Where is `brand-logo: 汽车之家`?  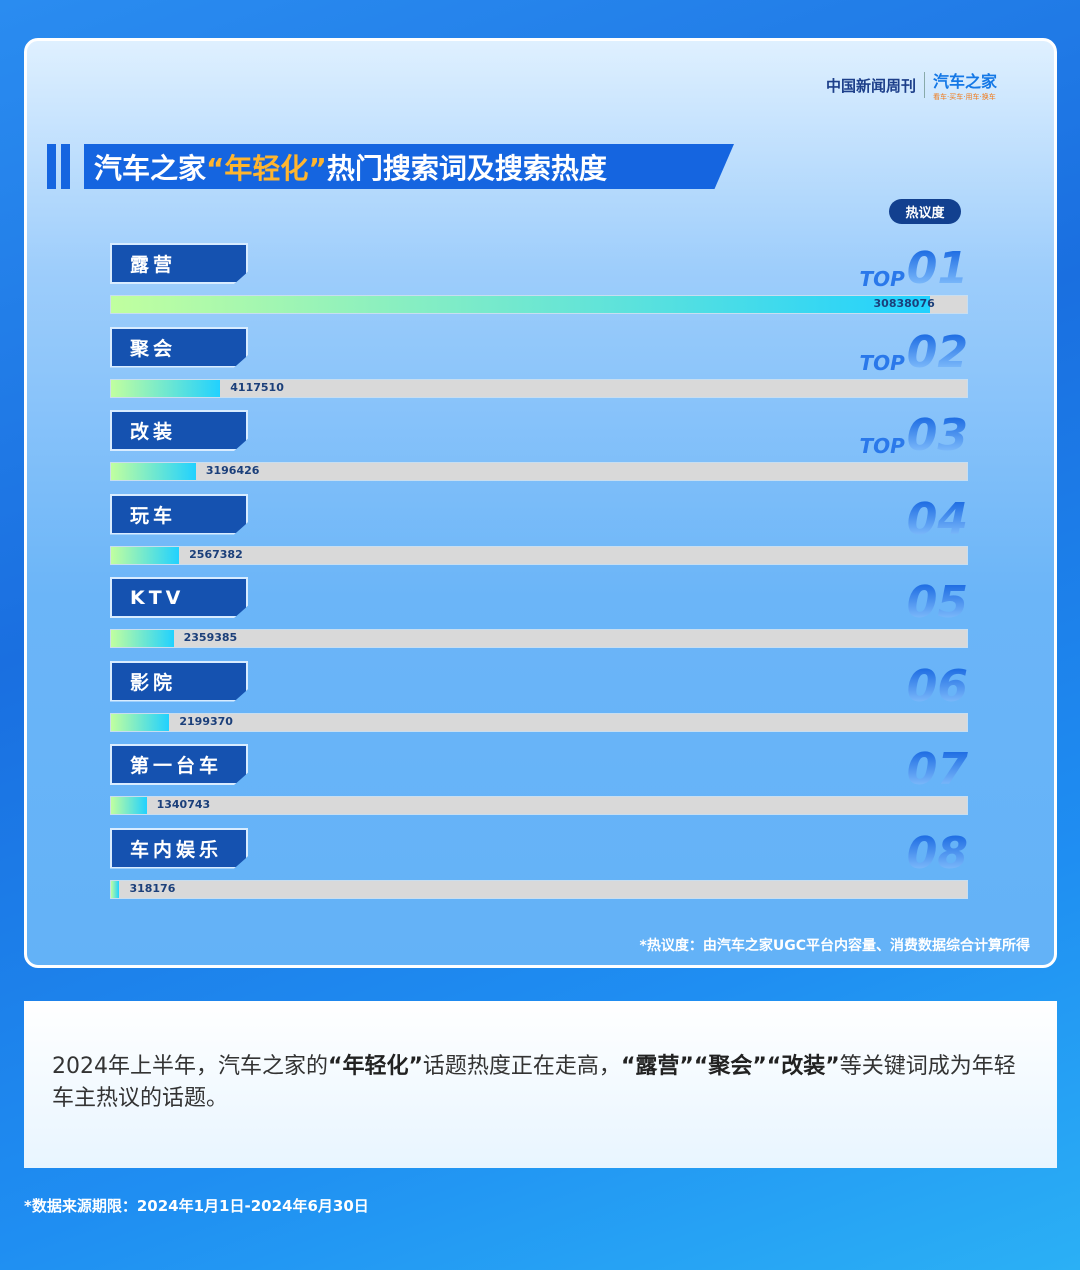
brand-logo: 汽车之家 is located at coordinates (965, 81).